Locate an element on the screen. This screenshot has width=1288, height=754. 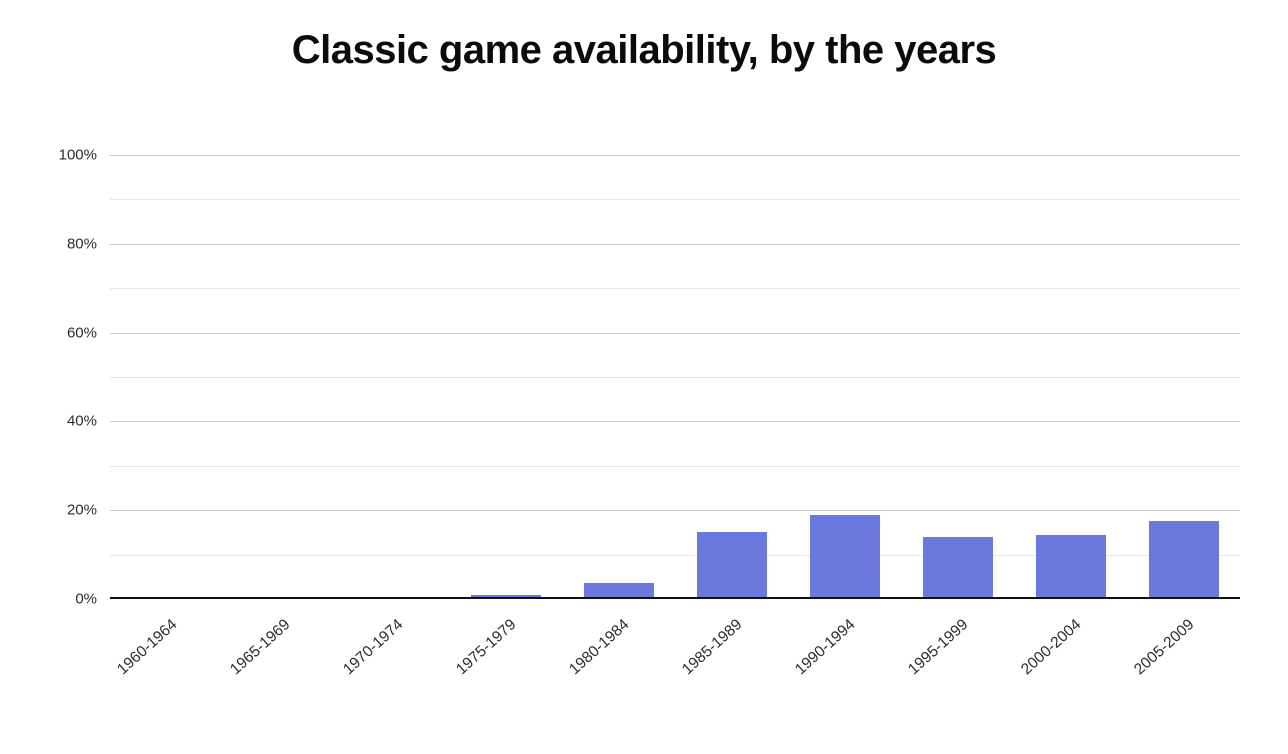
bar-1985-1989 is located at coordinates (731, 565).